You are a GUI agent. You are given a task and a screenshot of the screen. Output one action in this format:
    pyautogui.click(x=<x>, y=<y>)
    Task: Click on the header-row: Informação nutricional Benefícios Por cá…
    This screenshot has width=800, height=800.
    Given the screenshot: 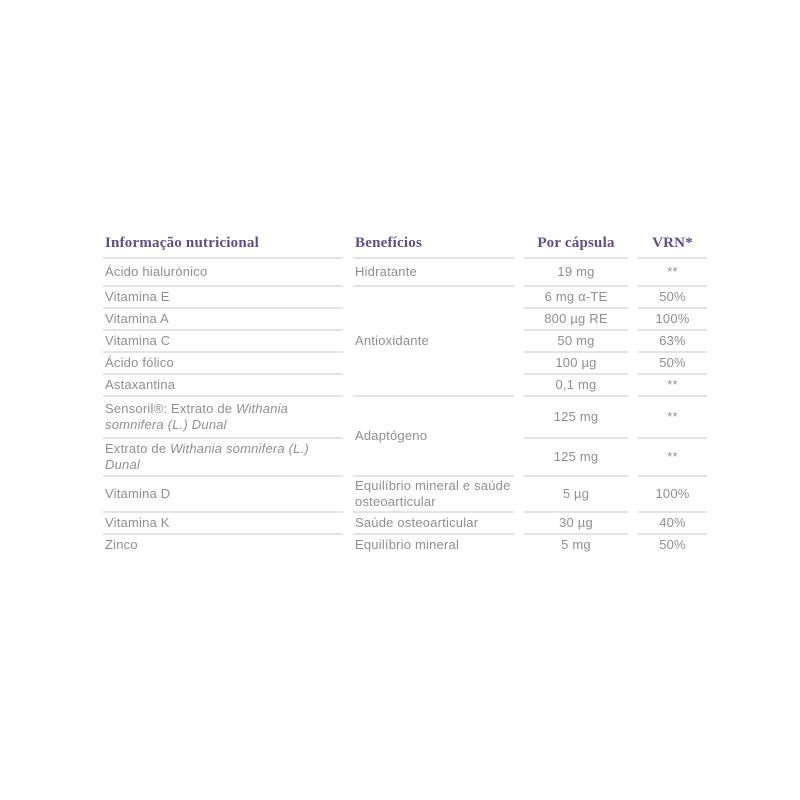 What is the action you would take?
    pyautogui.click(x=405, y=245)
    